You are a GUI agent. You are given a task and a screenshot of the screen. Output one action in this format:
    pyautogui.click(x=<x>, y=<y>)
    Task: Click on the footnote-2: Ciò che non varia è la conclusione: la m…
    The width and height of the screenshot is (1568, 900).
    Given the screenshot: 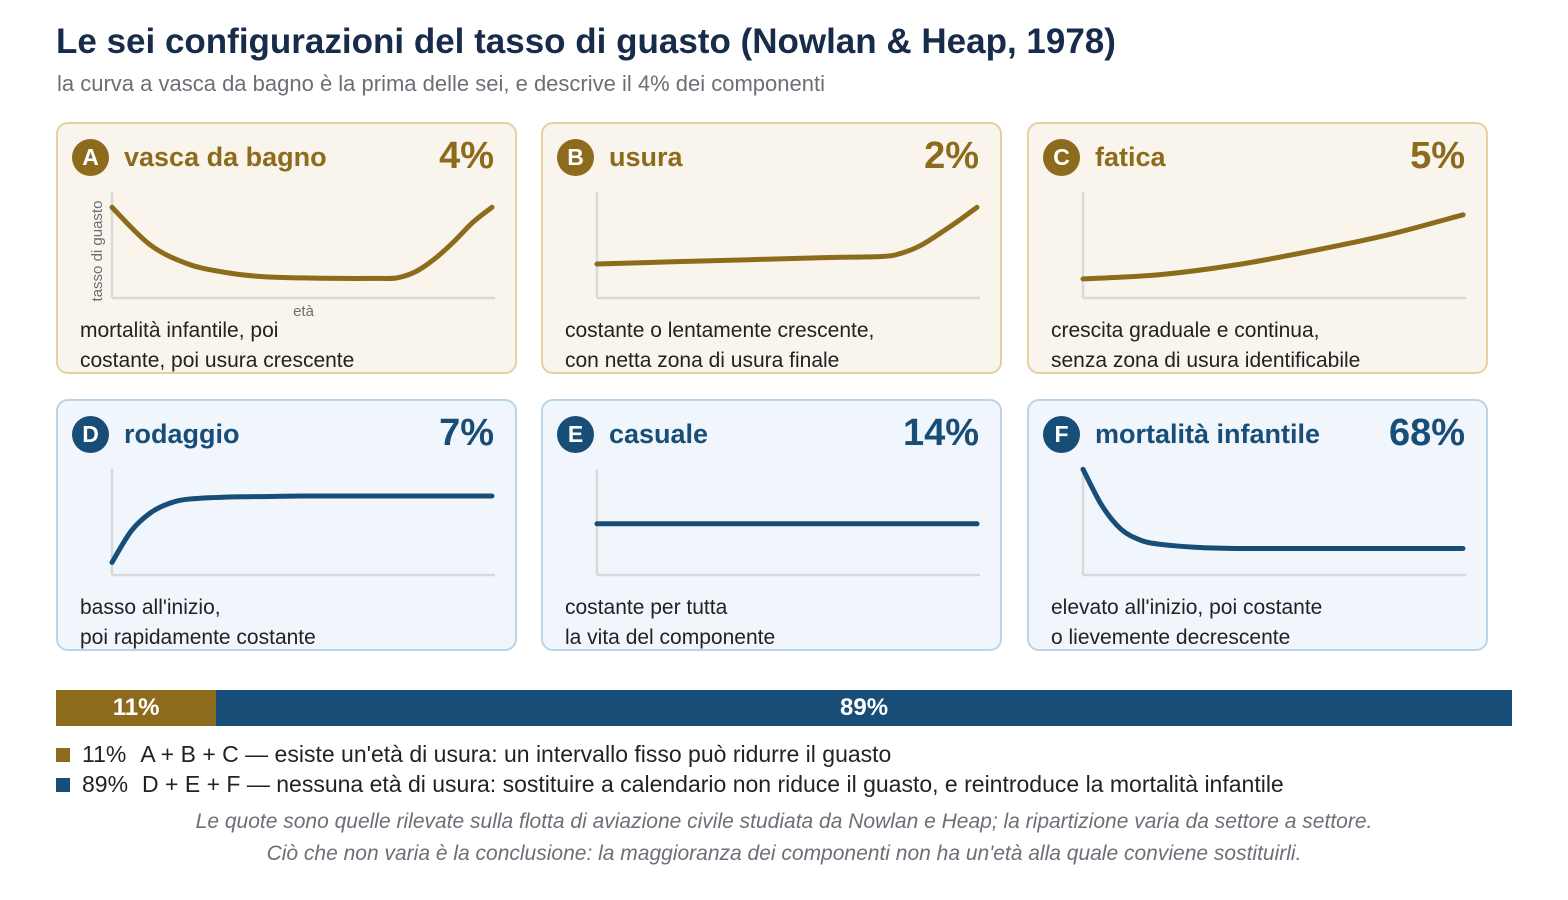 What is the action you would take?
    pyautogui.click(x=784, y=853)
    